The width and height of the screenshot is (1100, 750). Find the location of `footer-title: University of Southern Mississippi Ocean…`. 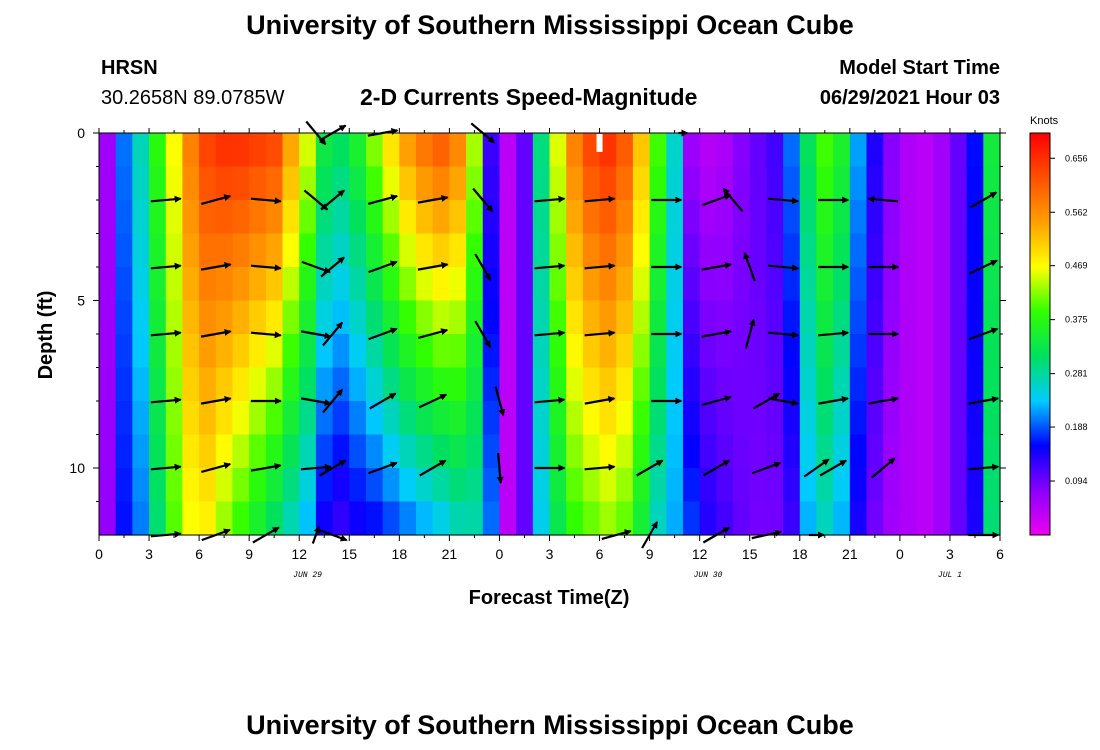

footer-title: University of Southern Mississippi Ocean… is located at coordinates (550, 725).